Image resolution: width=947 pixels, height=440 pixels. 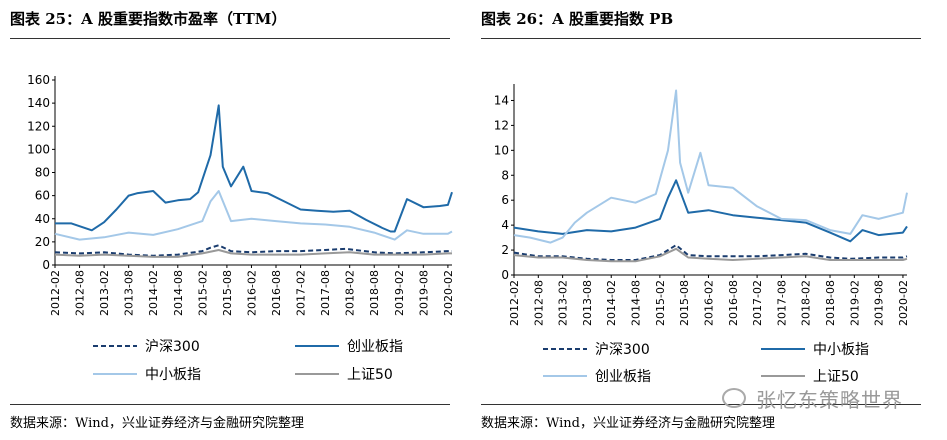 What do you see at coordinates (42, 173) in the screenshot?
I see `y-tick-label: 80` at bounding box center [42, 173].